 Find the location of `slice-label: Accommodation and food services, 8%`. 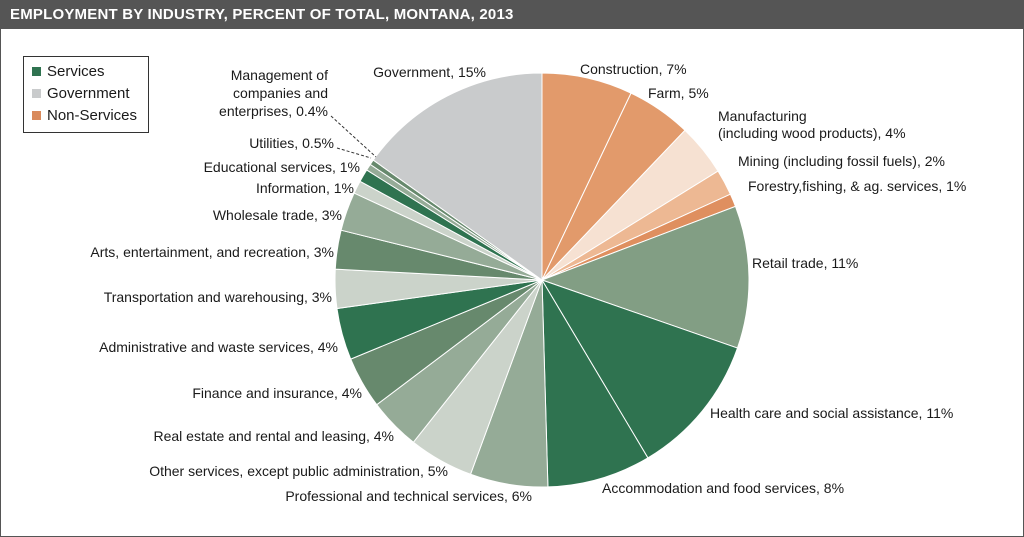

slice-label: Accommodation and food services, 8% is located at coordinates (723, 488).